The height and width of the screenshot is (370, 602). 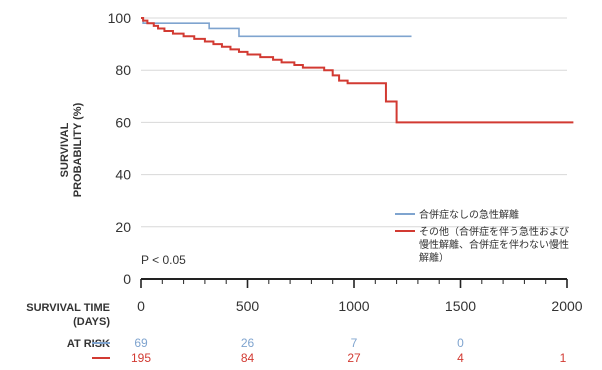 What do you see at coordinates (460, 306) in the screenshot?
I see `x-tick-label: 1500` at bounding box center [460, 306].